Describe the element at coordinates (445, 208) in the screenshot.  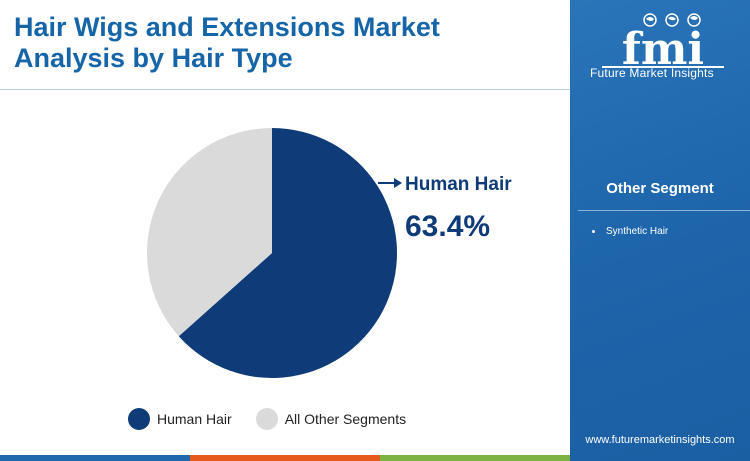
I see `callout: Human Hair 63.4%` at that location.